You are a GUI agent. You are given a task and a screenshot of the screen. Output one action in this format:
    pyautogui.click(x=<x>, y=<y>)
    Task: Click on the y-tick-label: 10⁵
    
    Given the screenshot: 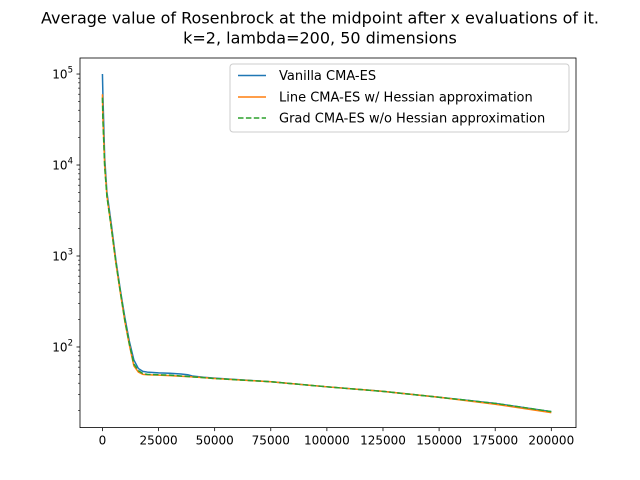 What is the action you would take?
    pyautogui.click(x=62, y=74)
    